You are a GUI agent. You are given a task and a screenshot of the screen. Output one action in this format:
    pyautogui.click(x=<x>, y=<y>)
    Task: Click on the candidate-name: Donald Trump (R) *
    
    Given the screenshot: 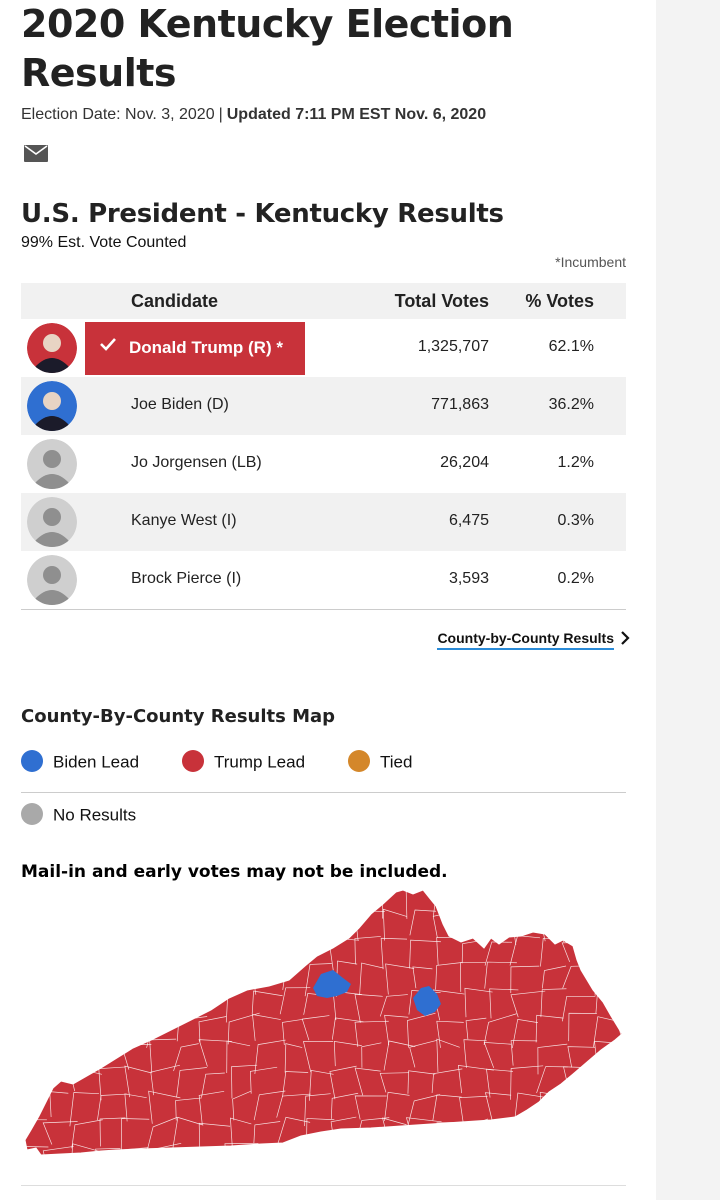 What is the action you would take?
    pyautogui.click(x=206, y=347)
    